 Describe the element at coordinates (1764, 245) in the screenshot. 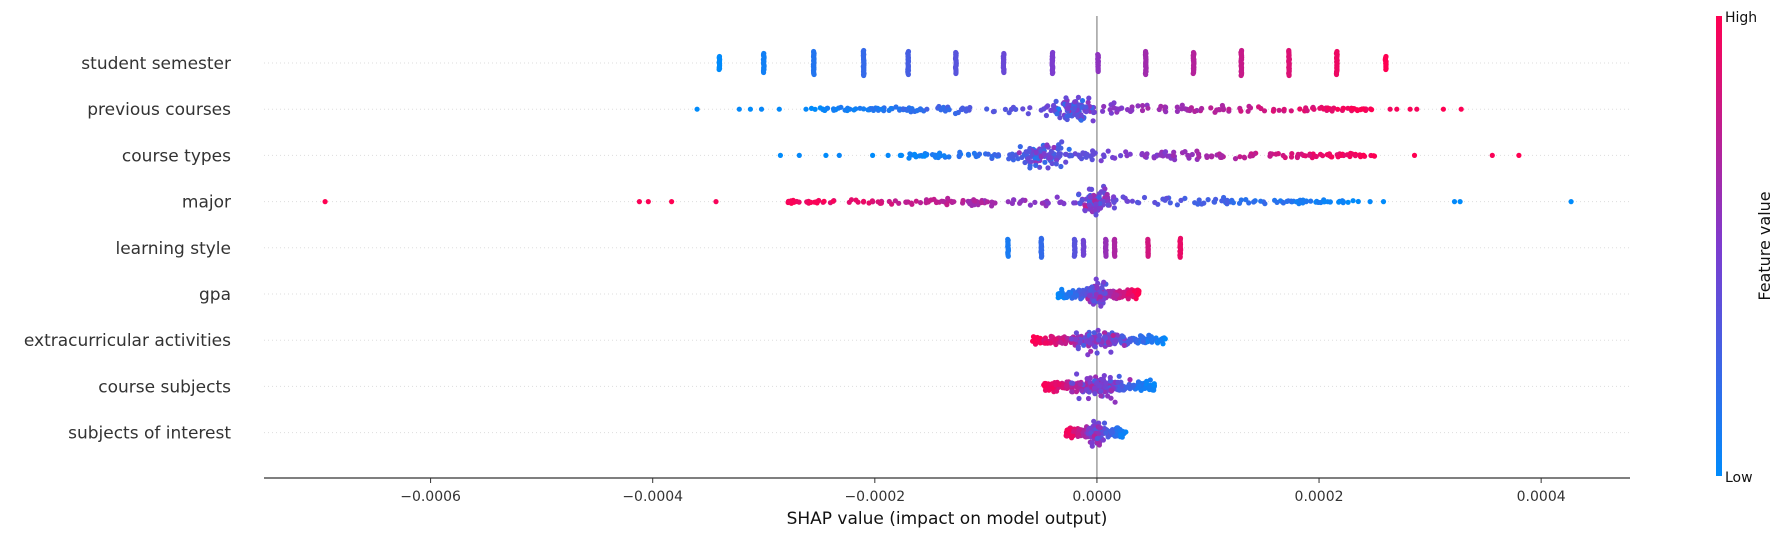

I see `colorbar-title: Feature value` at that location.